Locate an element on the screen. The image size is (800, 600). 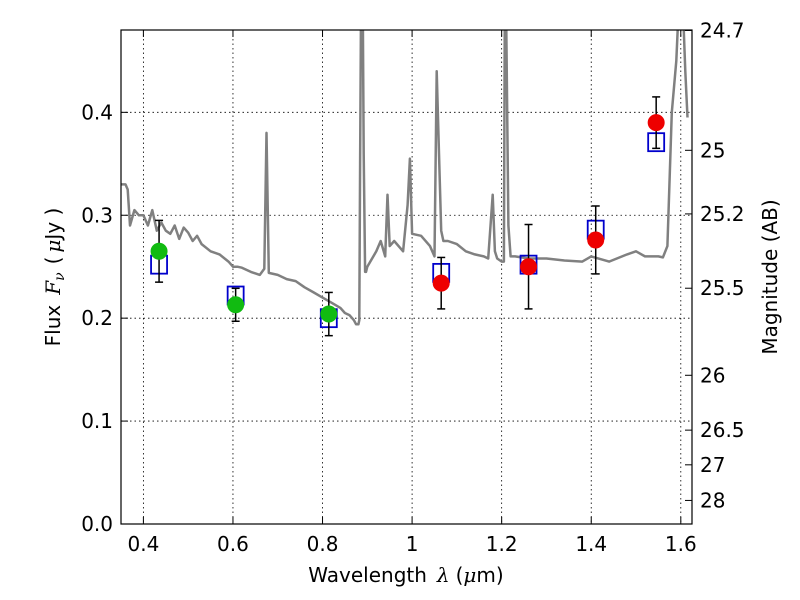
x-axis-title: Wavelength λ (μm) is located at coordinates (405, 575).